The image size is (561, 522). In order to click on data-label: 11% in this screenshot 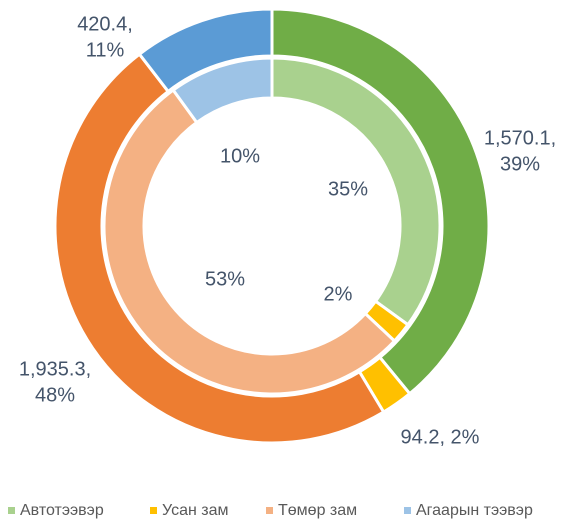, I will do `click(105, 50)`.